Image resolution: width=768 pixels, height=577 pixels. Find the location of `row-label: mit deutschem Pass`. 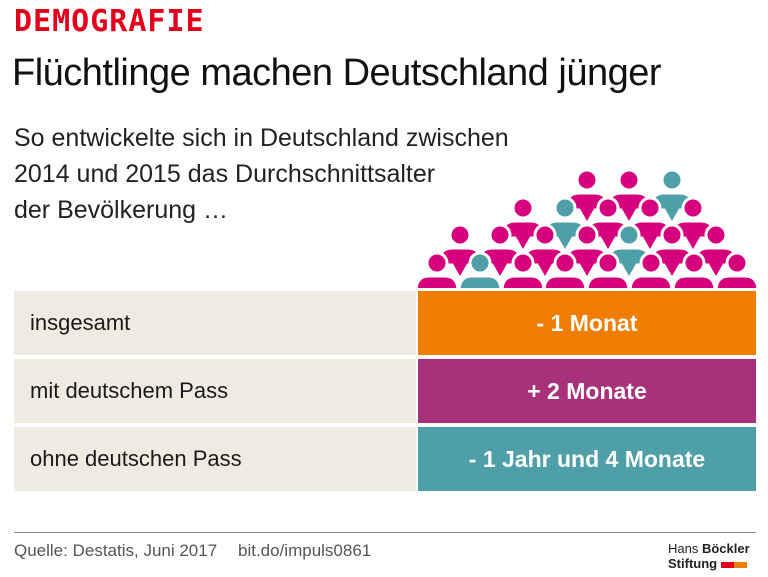

row-label: mit deutschem Pass is located at coordinates (215, 391).